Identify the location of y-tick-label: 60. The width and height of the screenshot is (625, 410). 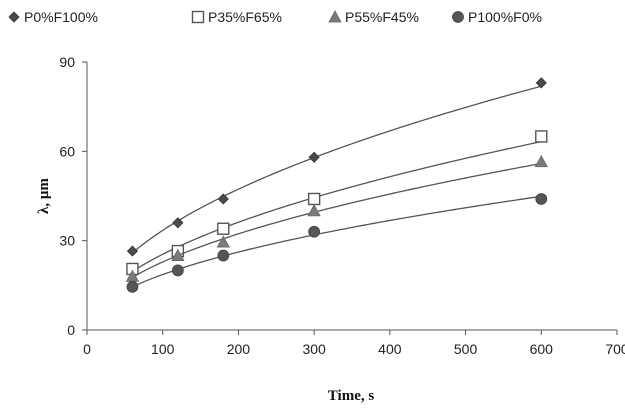
(67, 151).